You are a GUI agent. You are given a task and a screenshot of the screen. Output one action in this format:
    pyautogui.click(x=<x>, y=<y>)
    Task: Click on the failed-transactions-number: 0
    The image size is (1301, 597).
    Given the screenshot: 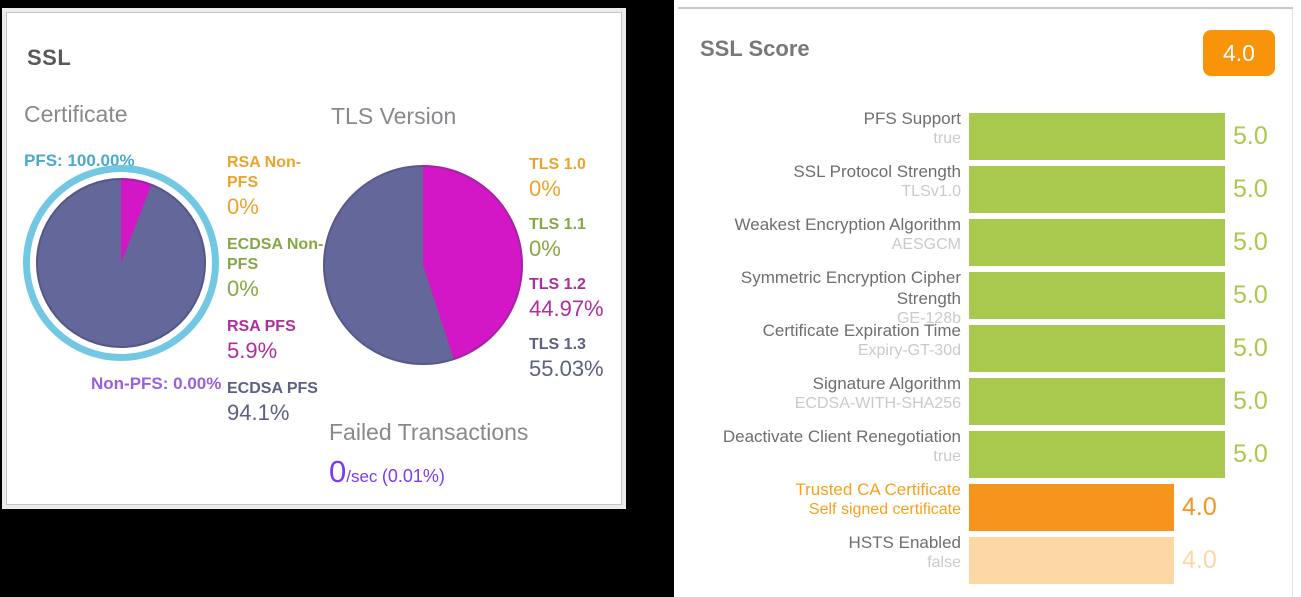 What is the action you would take?
    pyautogui.click(x=338, y=471)
    